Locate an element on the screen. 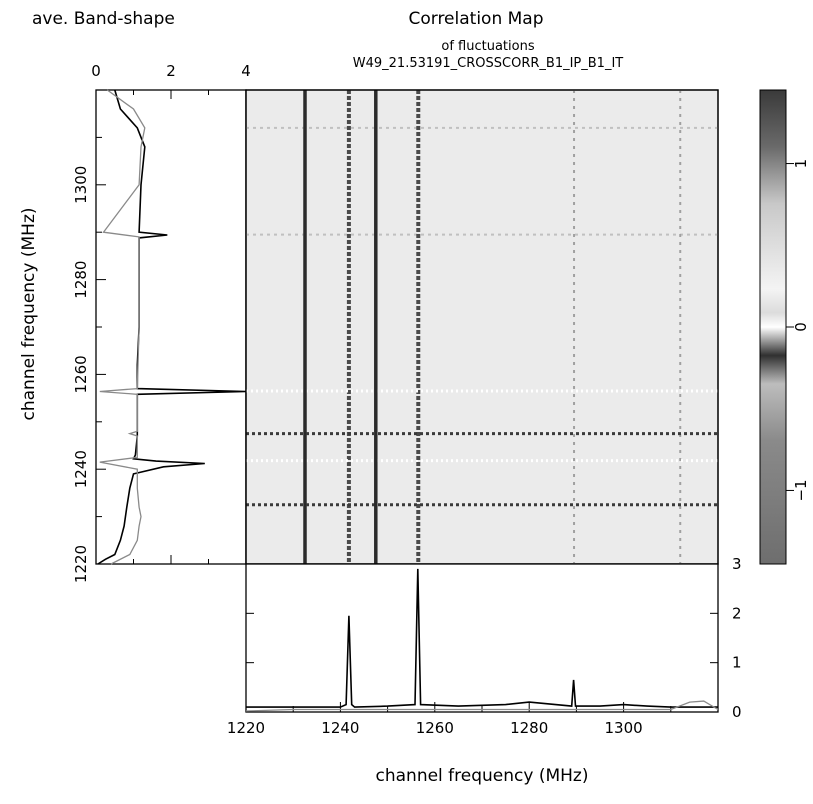 This screenshot has height=804, width=813. left-freq-tick-label: 1240 is located at coordinates (81, 469).